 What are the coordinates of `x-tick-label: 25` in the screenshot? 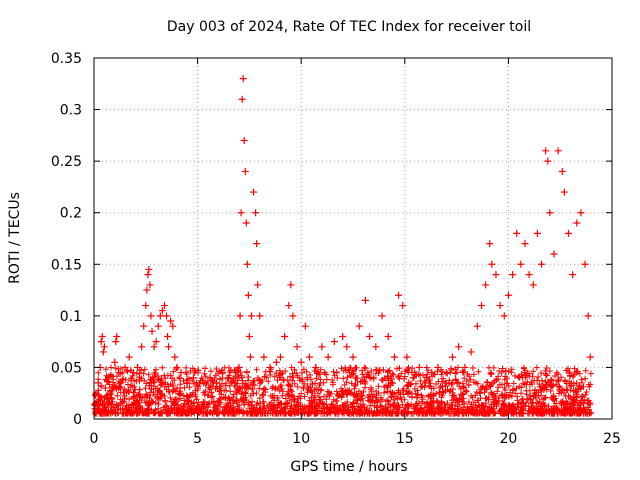 It's located at (612, 439).